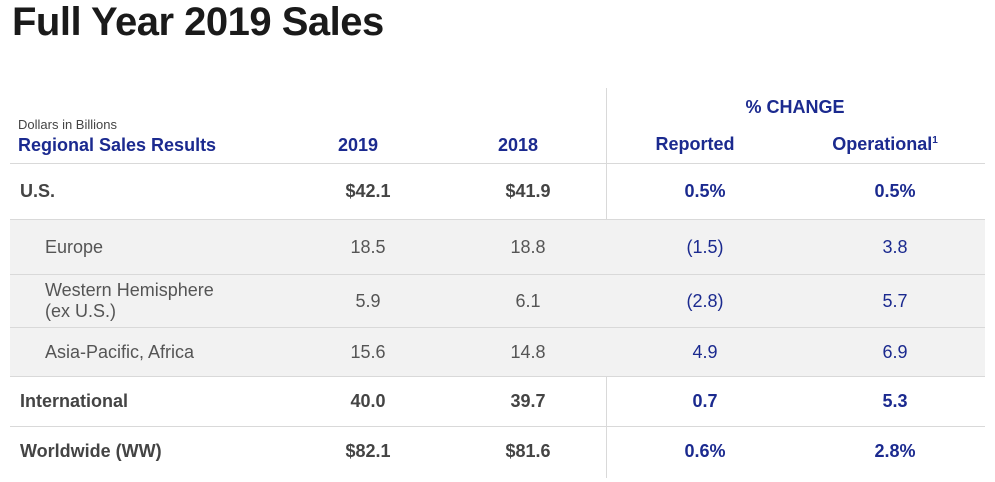 The width and height of the screenshot is (995, 482). I want to click on header-regional-sales: Regional Sales Results, so click(117, 145).